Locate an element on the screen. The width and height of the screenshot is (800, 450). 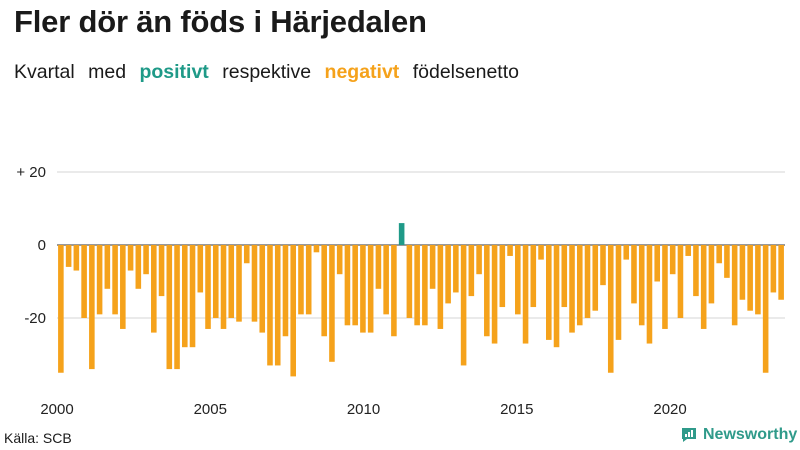
y-tick-label: 0 is located at coordinates (42, 245).